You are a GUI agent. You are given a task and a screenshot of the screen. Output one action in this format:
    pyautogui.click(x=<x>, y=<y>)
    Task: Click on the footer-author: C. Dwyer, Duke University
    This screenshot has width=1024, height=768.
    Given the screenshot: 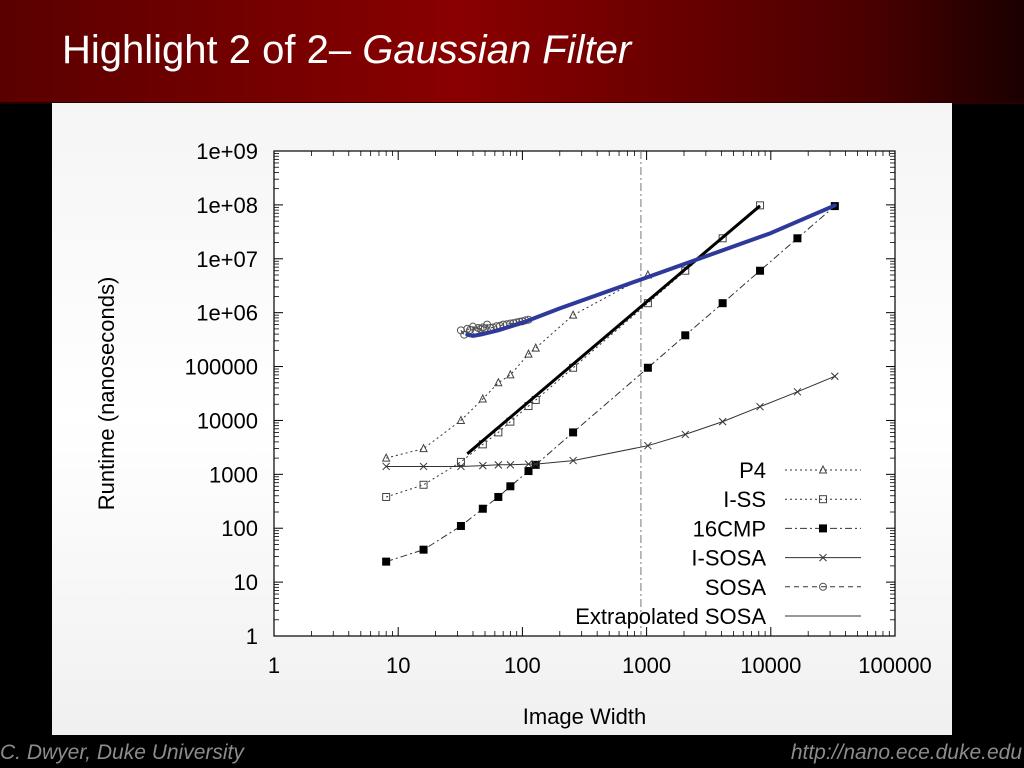 What is the action you would take?
    pyautogui.click(x=122, y=752)
    